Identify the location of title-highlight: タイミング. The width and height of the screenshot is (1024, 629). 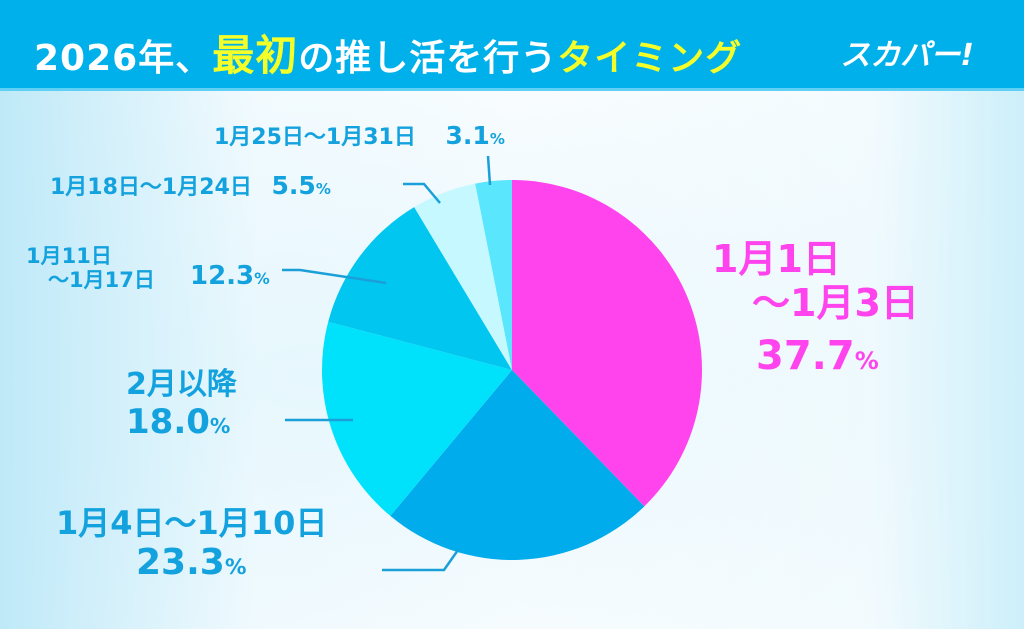
(650, 58).